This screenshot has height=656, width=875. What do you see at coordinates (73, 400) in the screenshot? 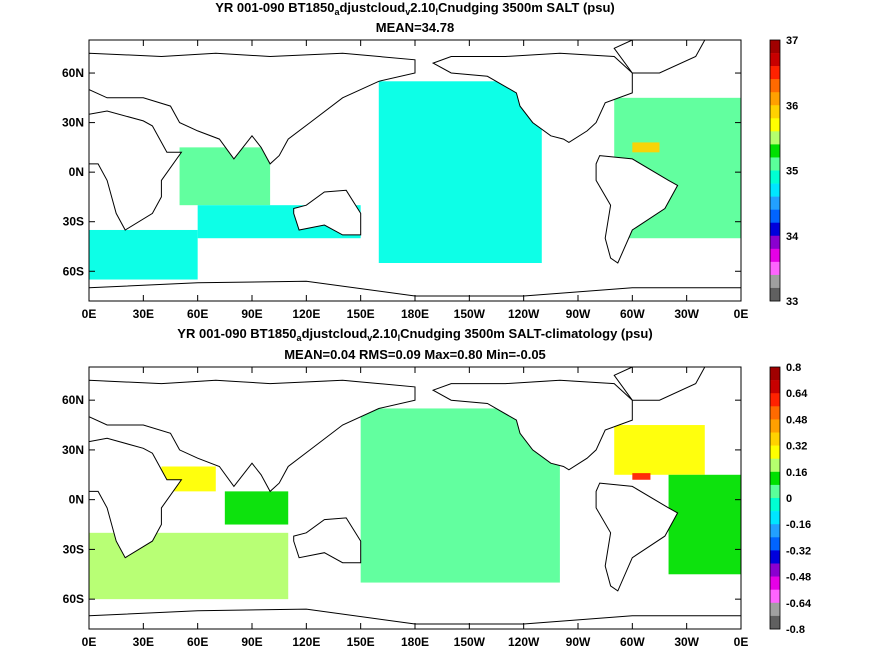
I see `y-tick-label: 60N` at bounding box center [73, 400].